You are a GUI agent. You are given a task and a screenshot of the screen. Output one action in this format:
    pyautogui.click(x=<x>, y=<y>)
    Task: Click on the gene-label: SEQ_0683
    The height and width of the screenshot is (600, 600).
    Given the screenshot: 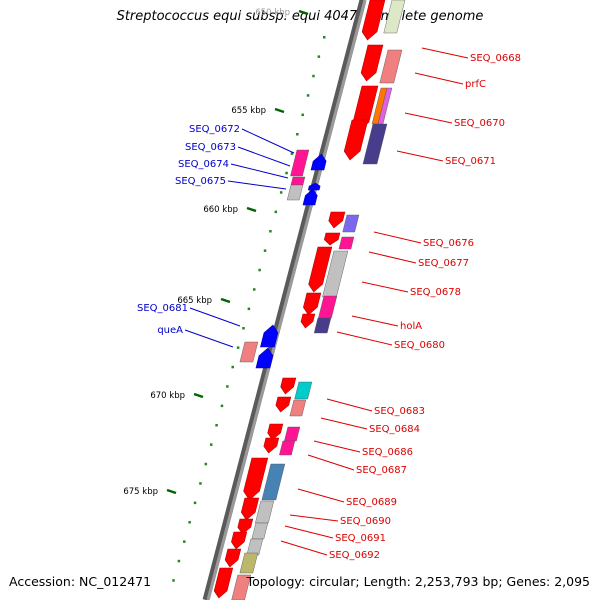 What is the action you would take?
    pyautogui.click(x=399, y=411)
    